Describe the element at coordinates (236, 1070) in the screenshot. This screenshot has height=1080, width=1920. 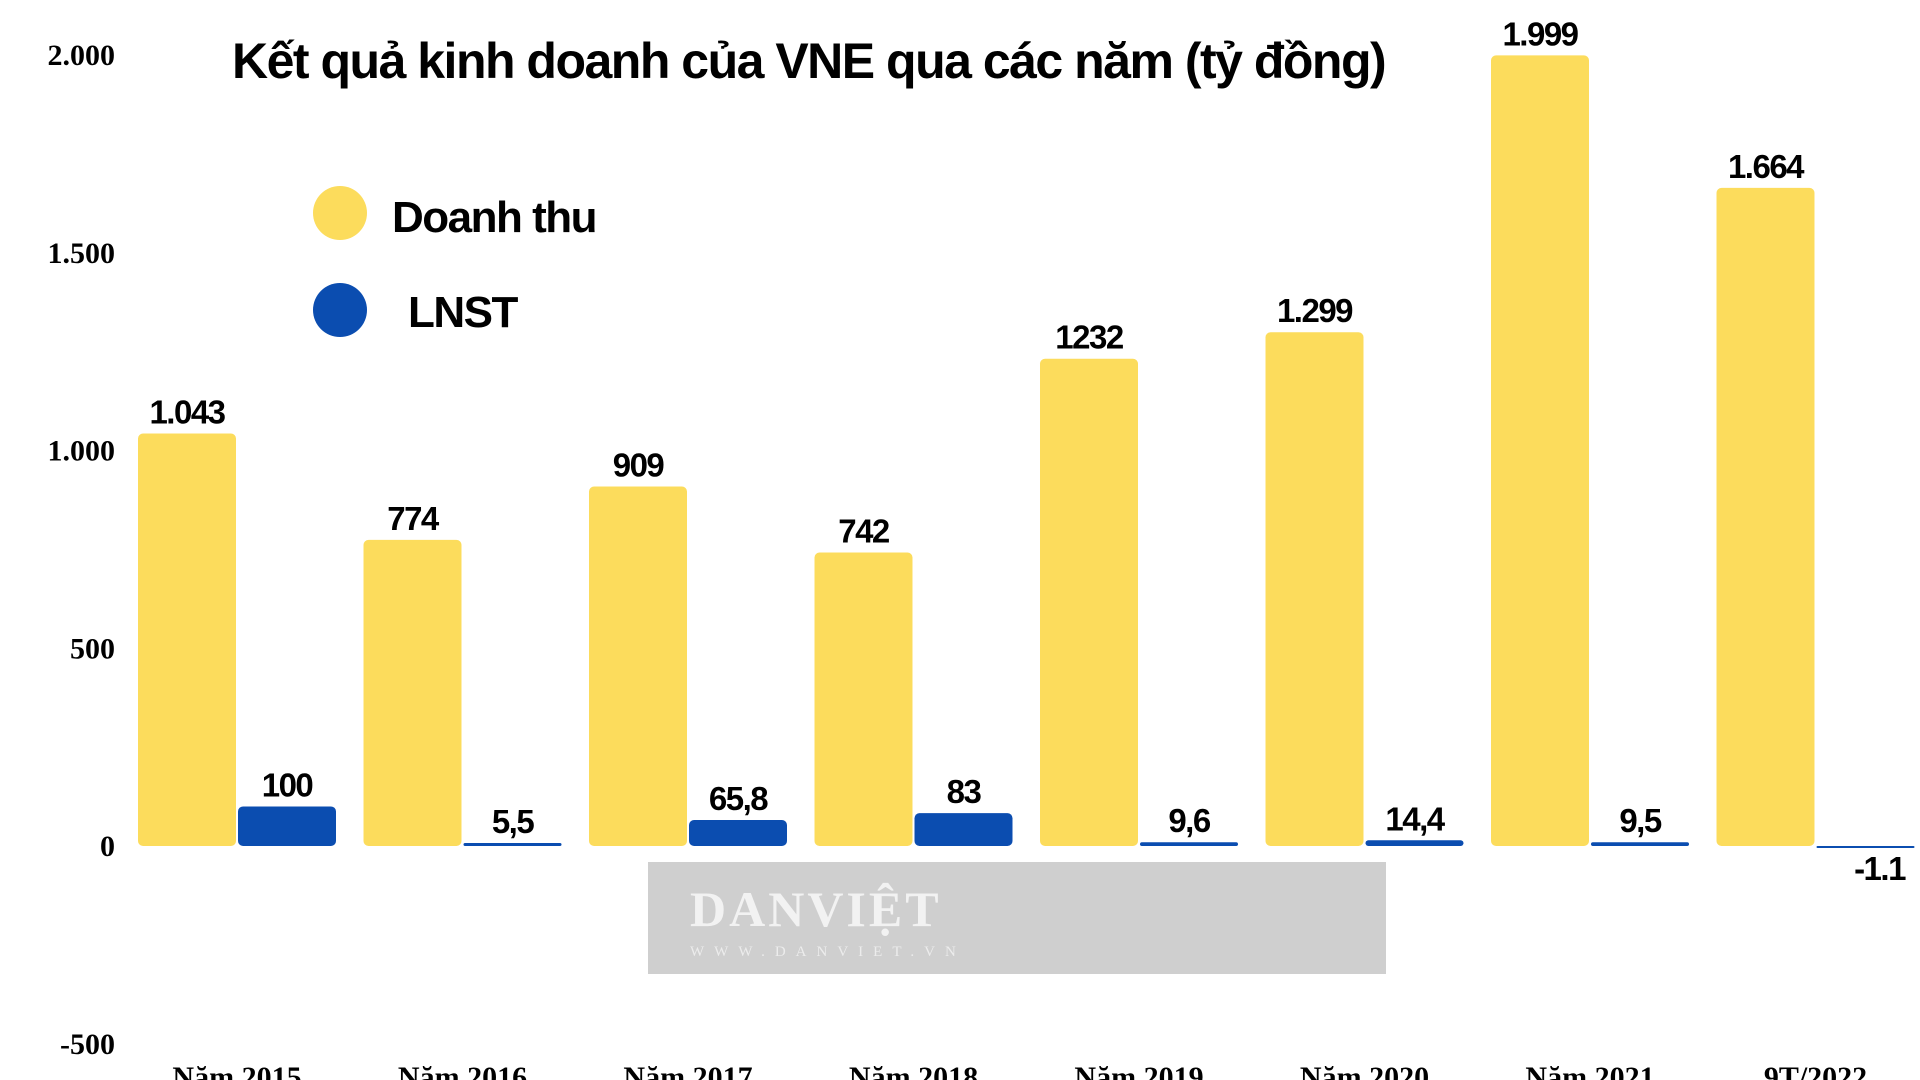
I see `x-category-label: Năm 2015` at that location.